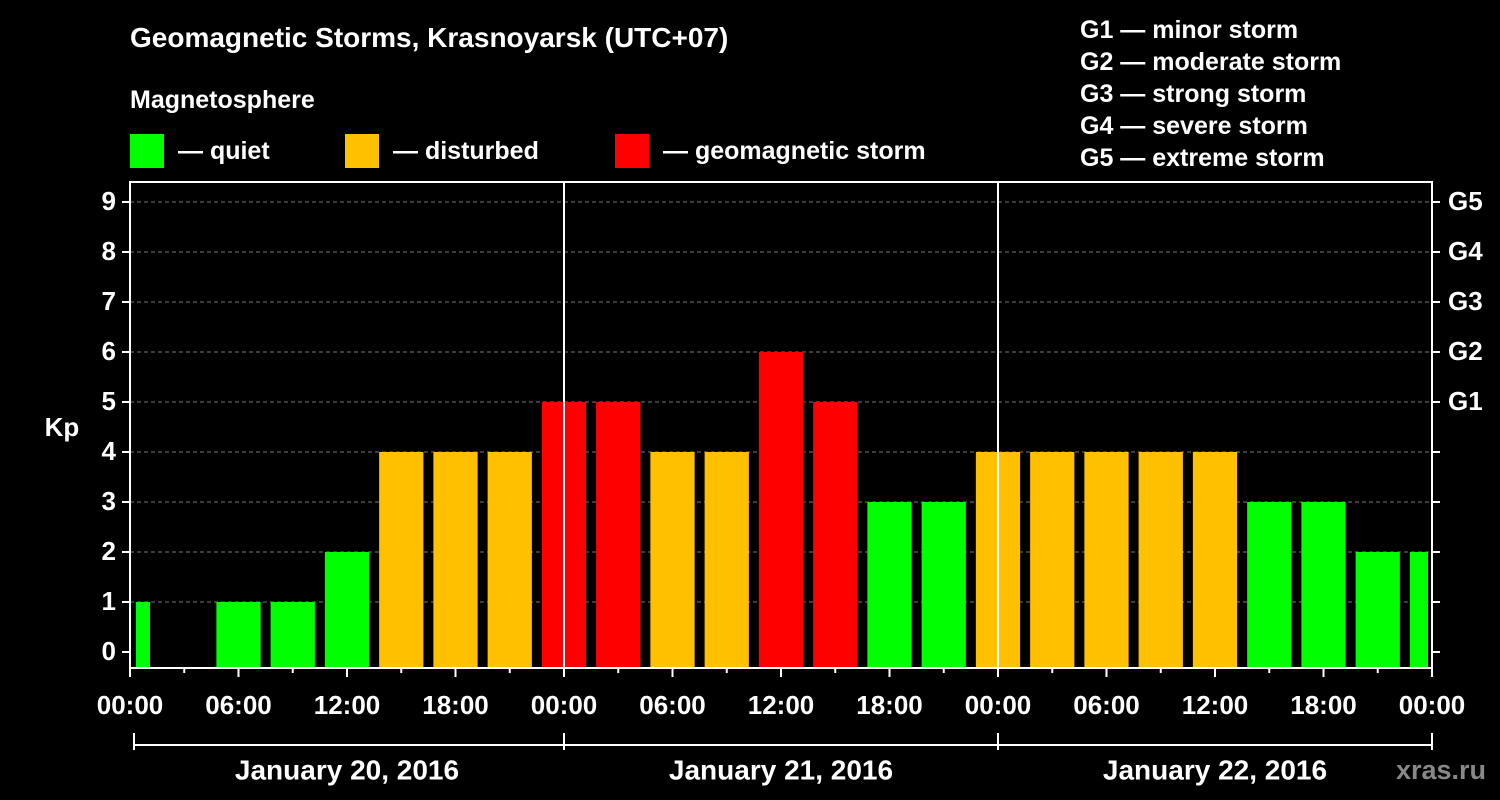 The image size is (1500, 800). I want to click on y-tick-label: 2, so click(109, 551).